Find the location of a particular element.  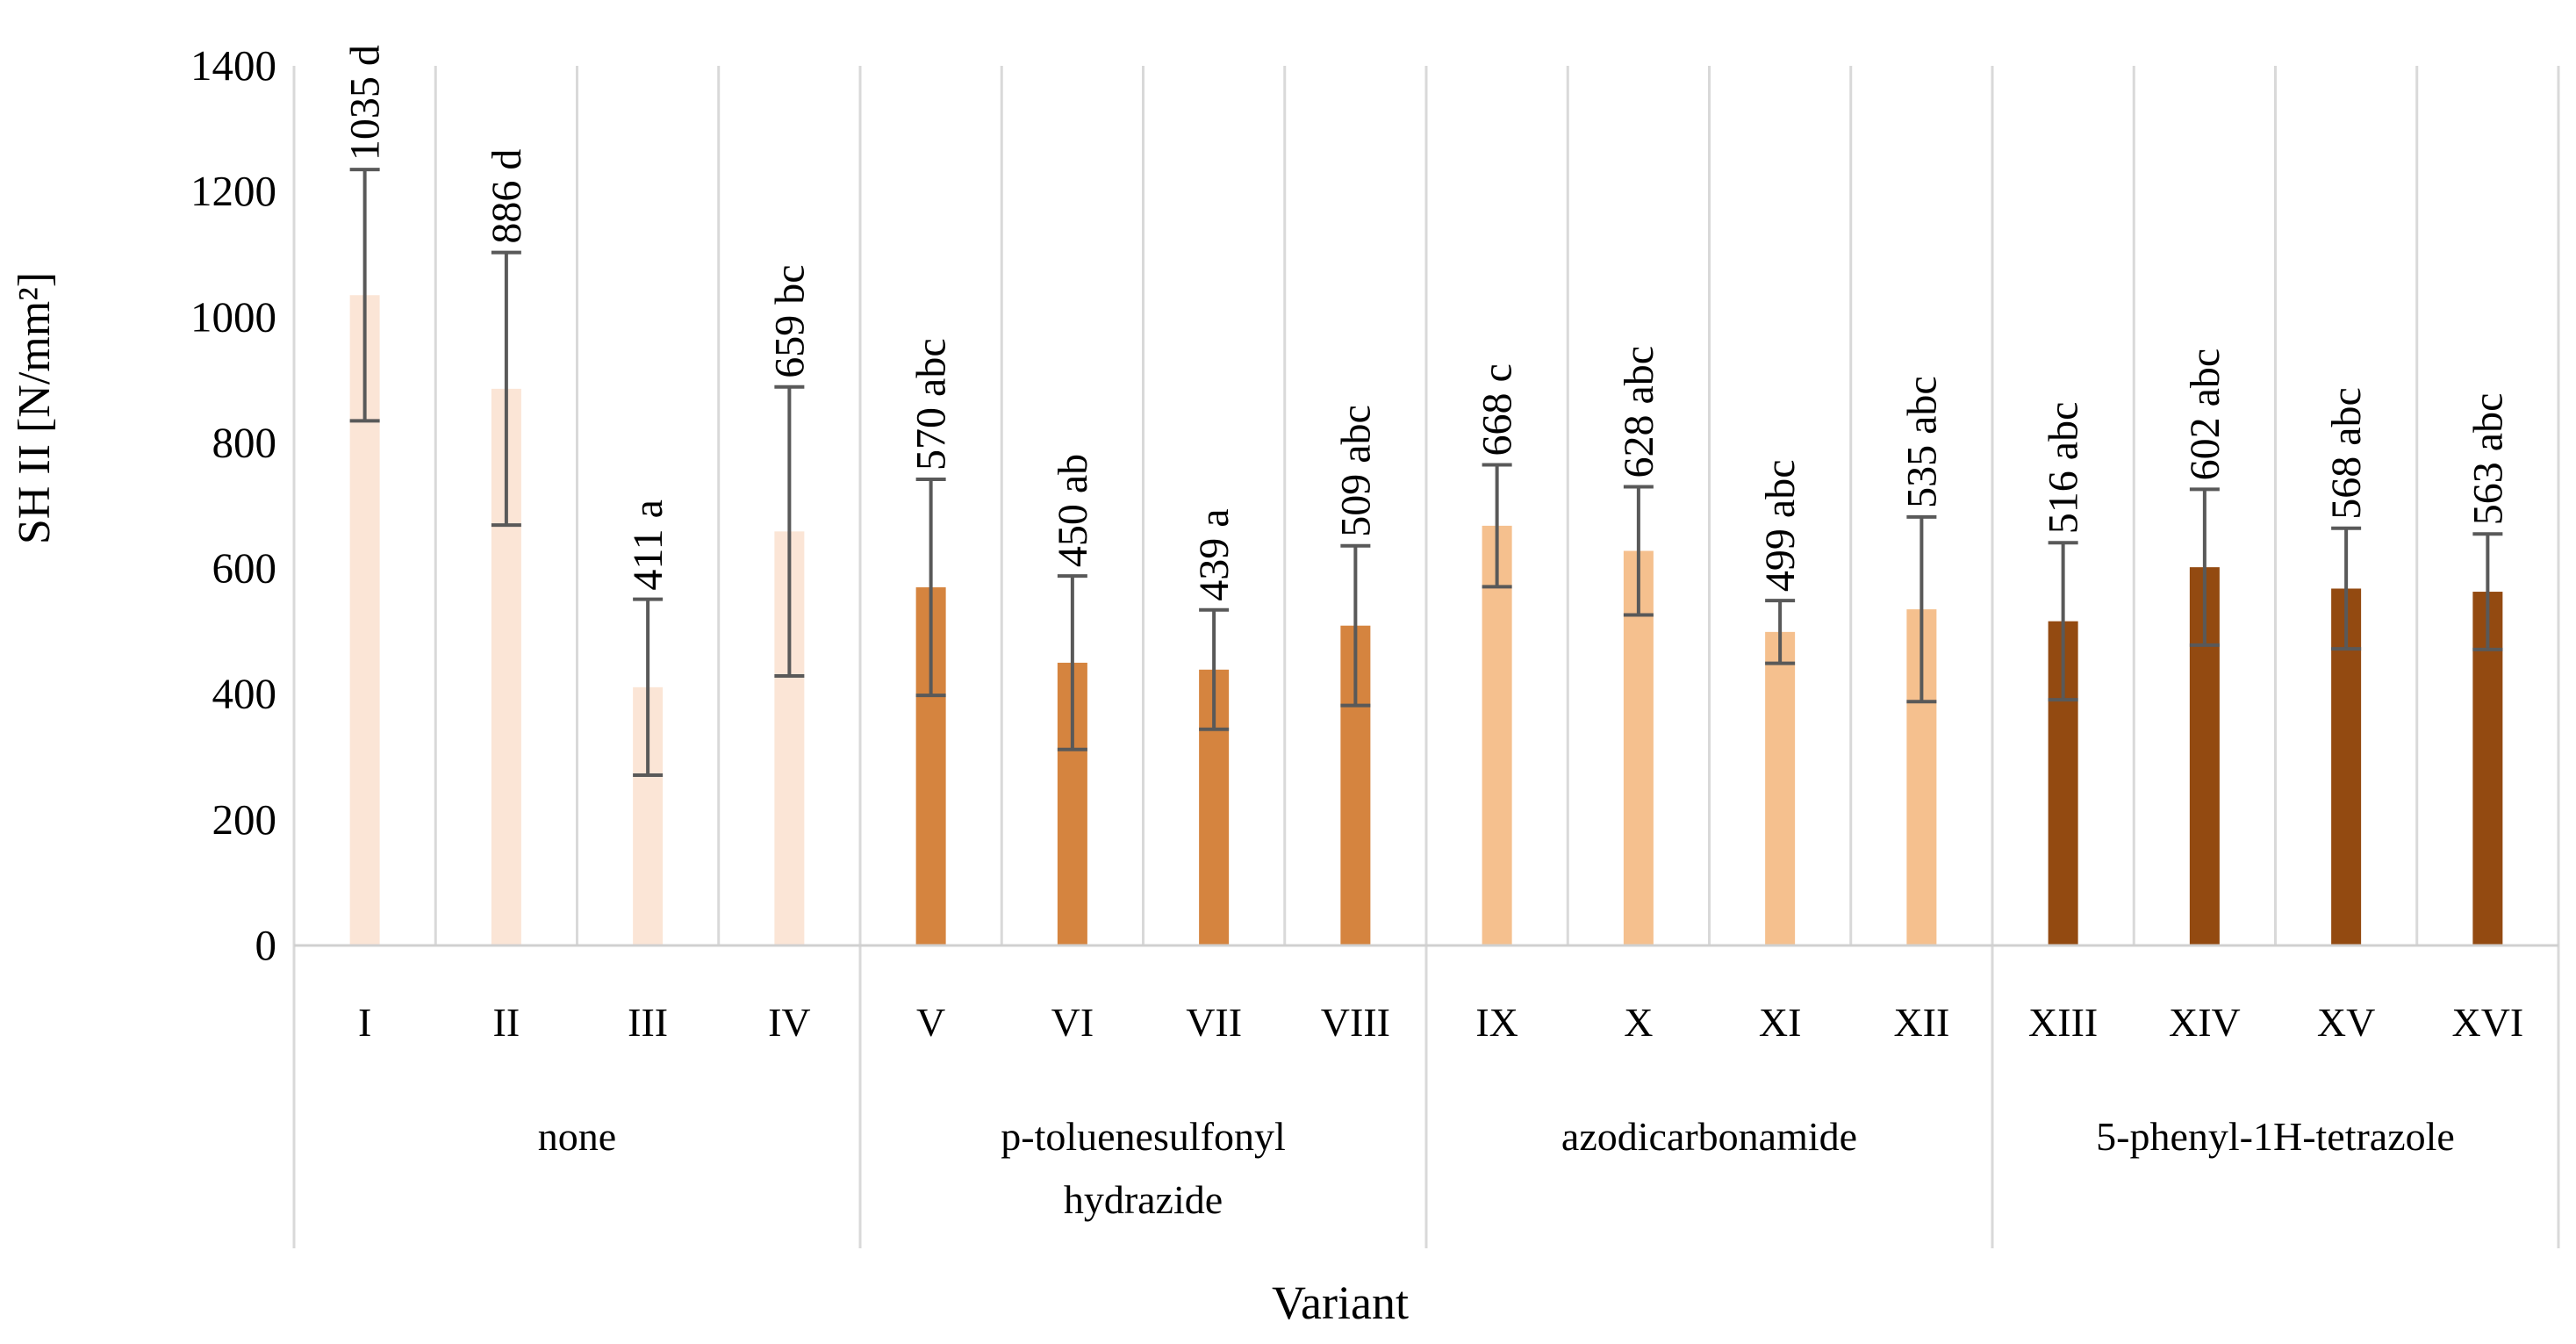

y-tick-label: 800 is located at coordinates (245, 442).